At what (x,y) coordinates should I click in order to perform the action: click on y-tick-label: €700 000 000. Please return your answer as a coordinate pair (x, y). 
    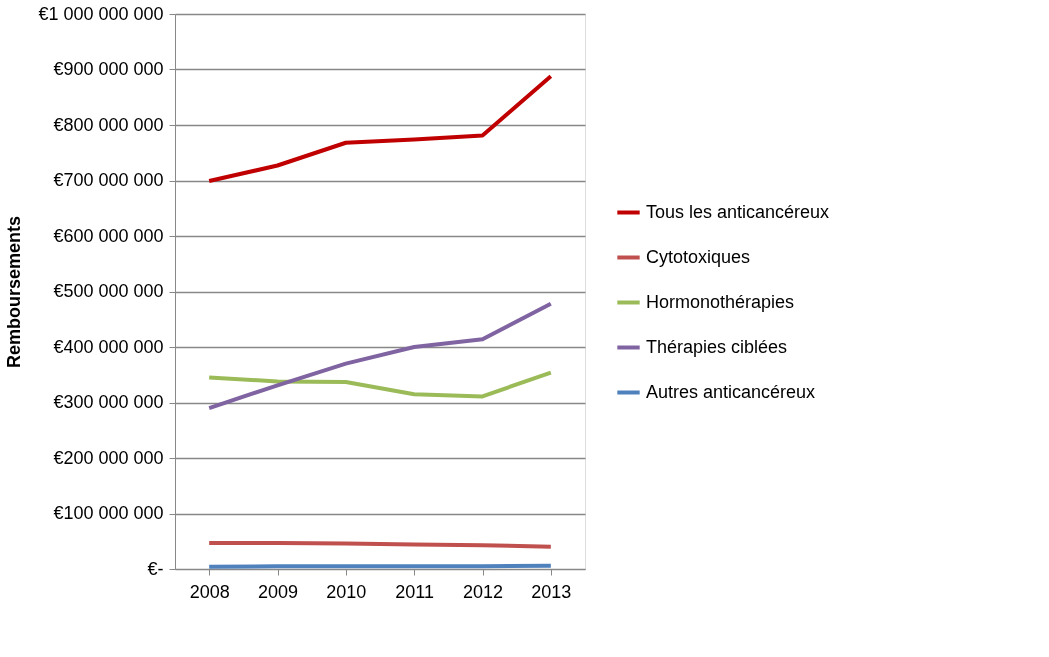
    Looking at the image, I should click on (108, 180).